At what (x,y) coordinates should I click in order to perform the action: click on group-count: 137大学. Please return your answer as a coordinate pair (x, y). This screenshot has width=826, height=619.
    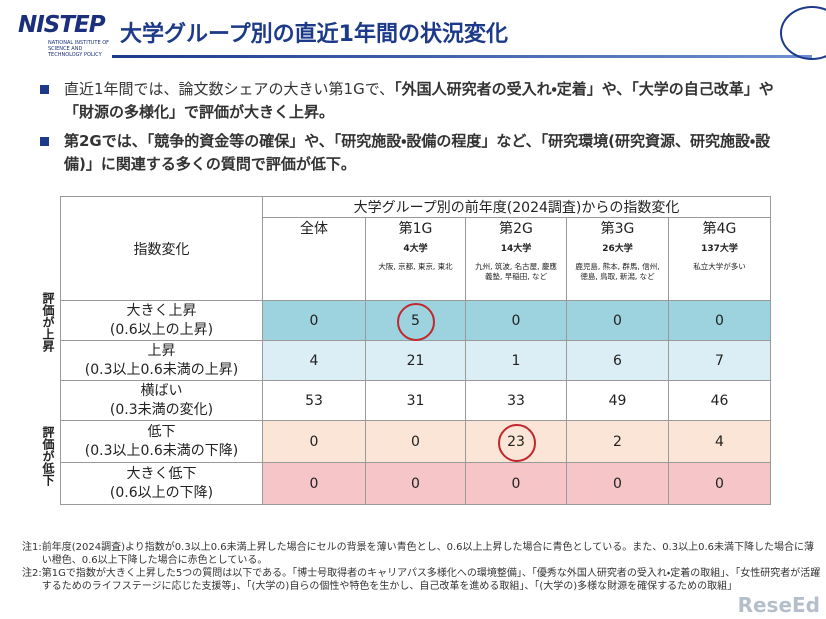
    Looking at the image, I should click on (719, 248).